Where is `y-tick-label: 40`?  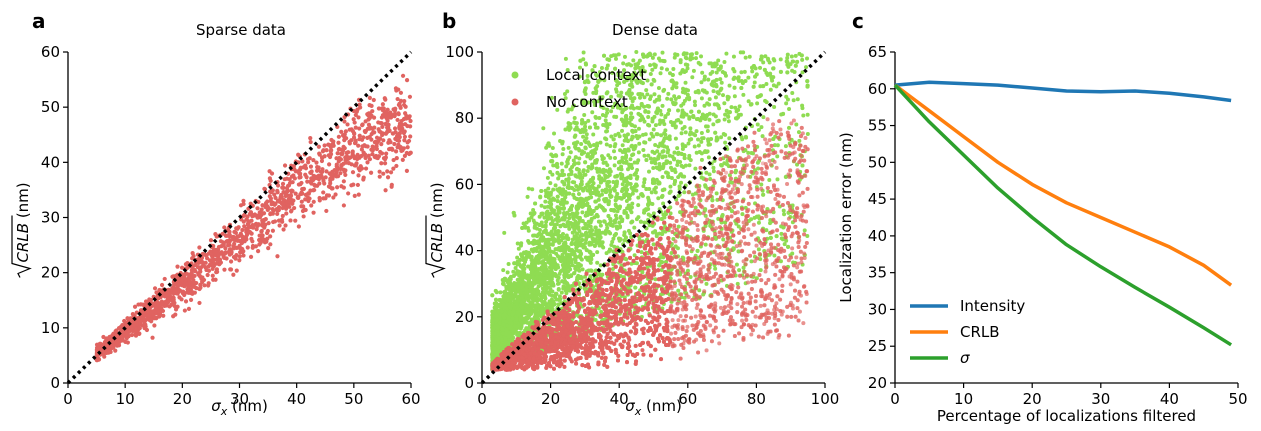
y-tick-label: 40 is located at coordinates (464, 251).